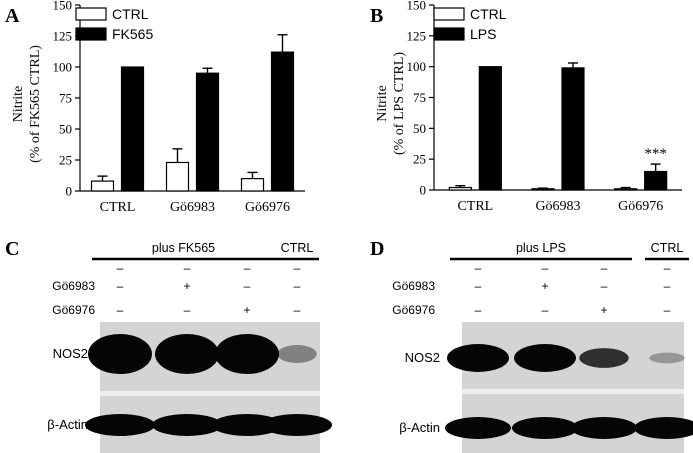 Image resolution: width=693 pixels, height=453 pixels. What do you see at coordinates (35, 104) in the screenshot?
I see `y-axis-title: (% of FK565 CTRL)` at bounding box center [35, 104].